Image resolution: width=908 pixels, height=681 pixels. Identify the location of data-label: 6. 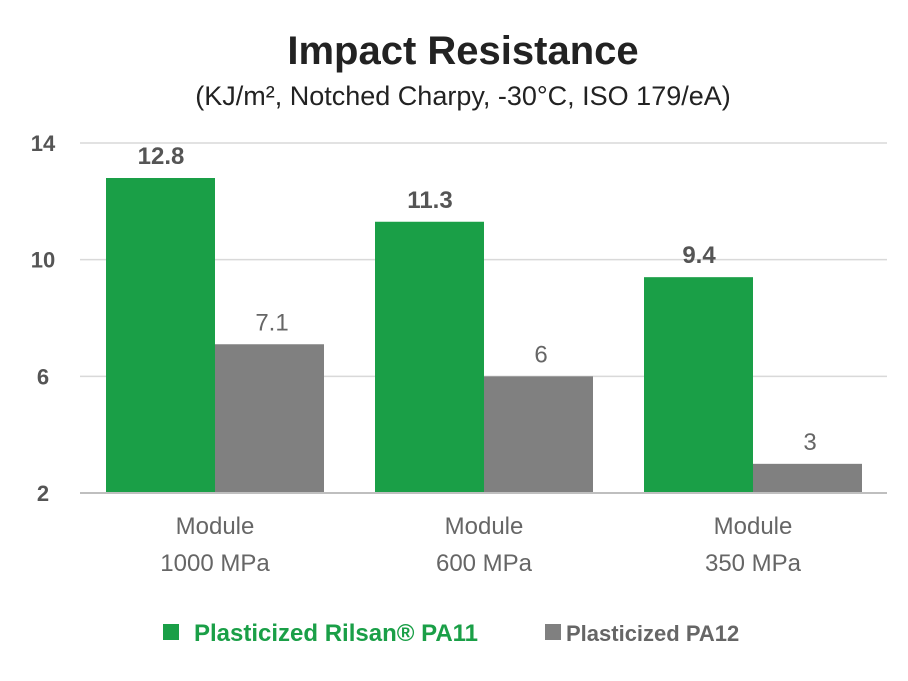
(540, 354).